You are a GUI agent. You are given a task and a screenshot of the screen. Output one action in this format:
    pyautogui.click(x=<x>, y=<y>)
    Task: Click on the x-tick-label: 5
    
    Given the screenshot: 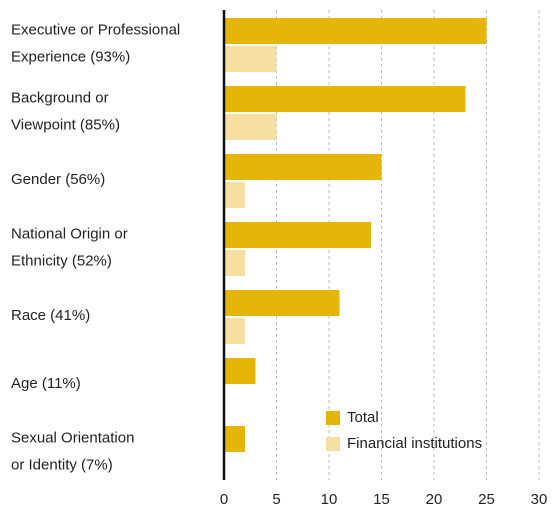 What is the action you would take?
    pyautogui.click(x=276, y=499)
    